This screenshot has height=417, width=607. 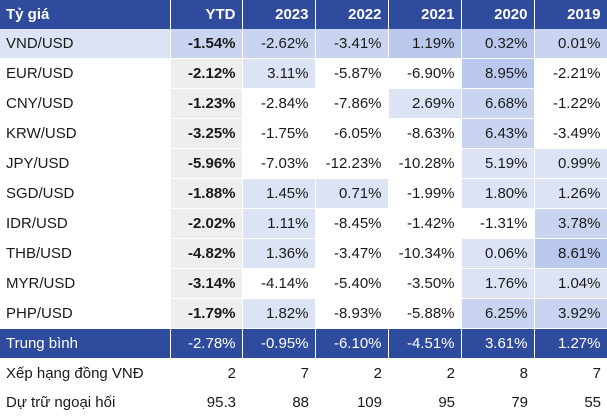 I want to click on cell-value: -1.54%, so click(x=206, y=44).